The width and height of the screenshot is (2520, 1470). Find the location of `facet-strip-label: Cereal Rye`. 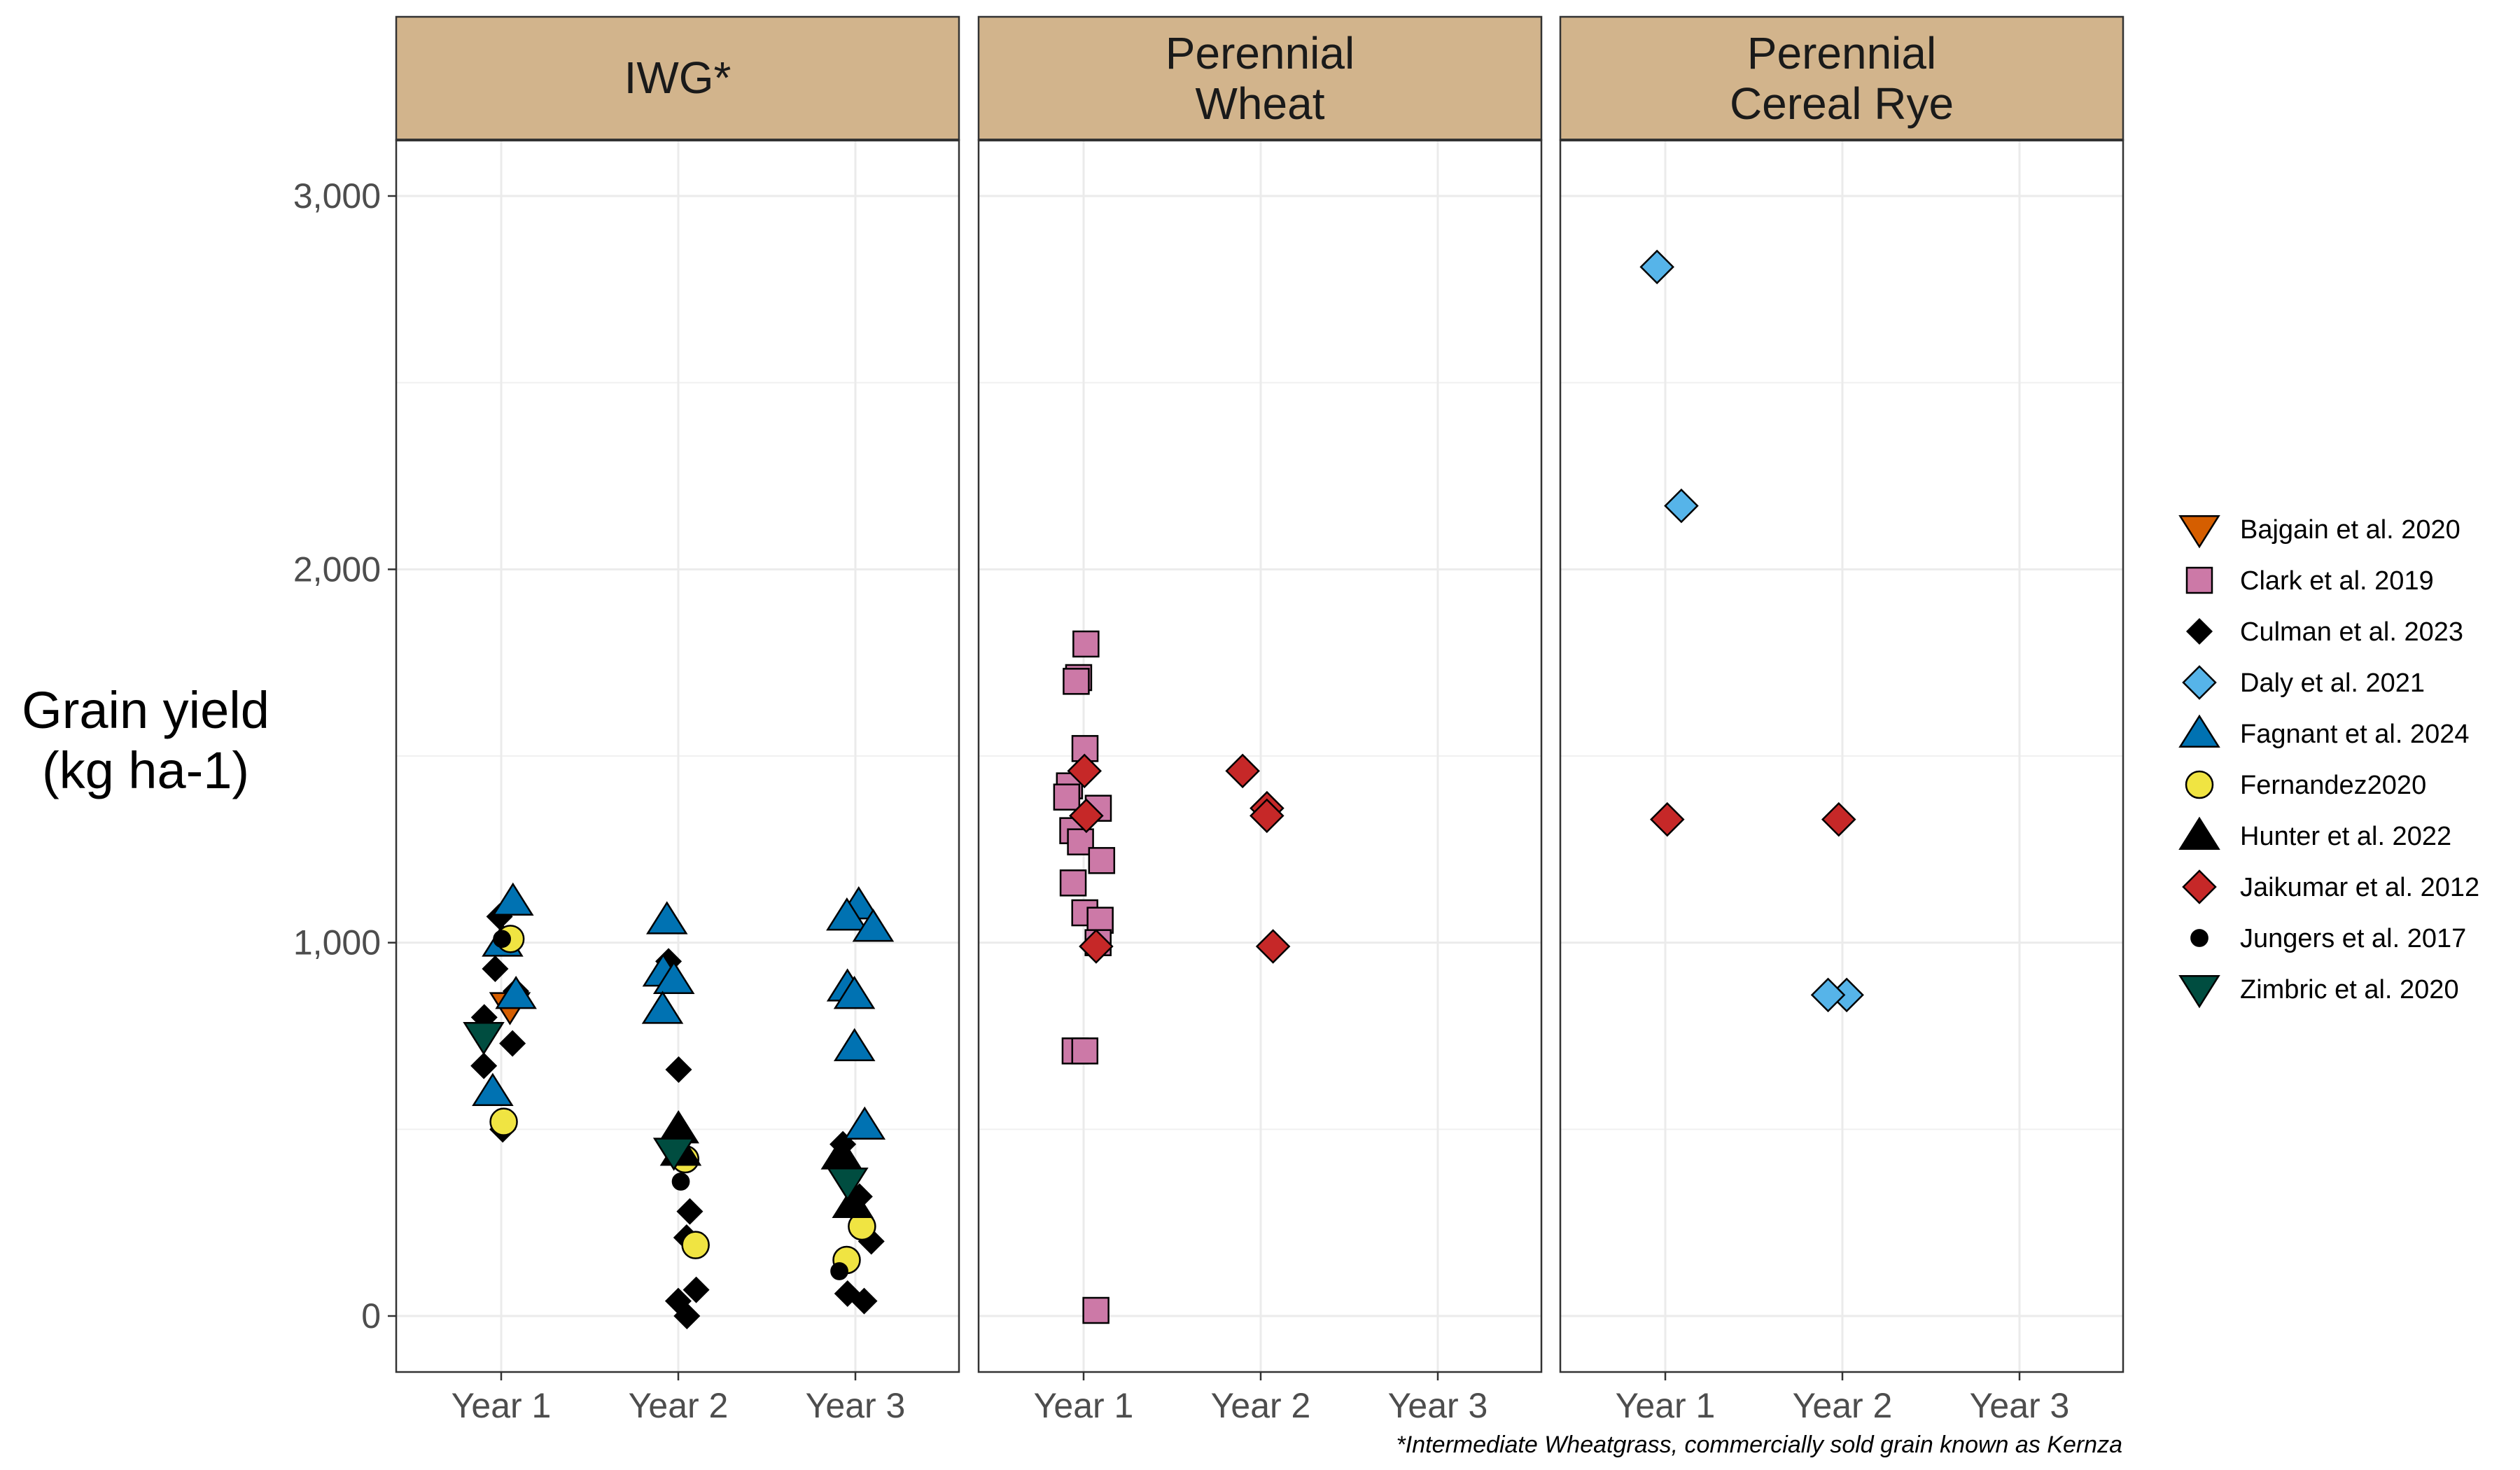

facet-strip-label: Cereal Rye is located at coordinates (1842, 103).